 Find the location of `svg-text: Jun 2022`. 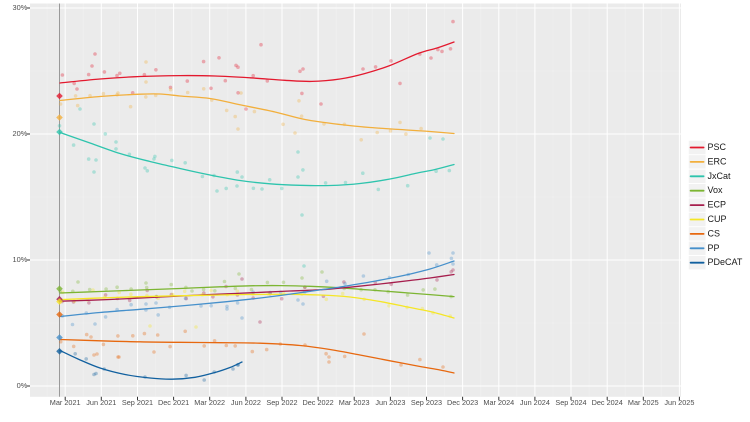

svg-text: Jun 2022 is located at coordinates (246, 402).